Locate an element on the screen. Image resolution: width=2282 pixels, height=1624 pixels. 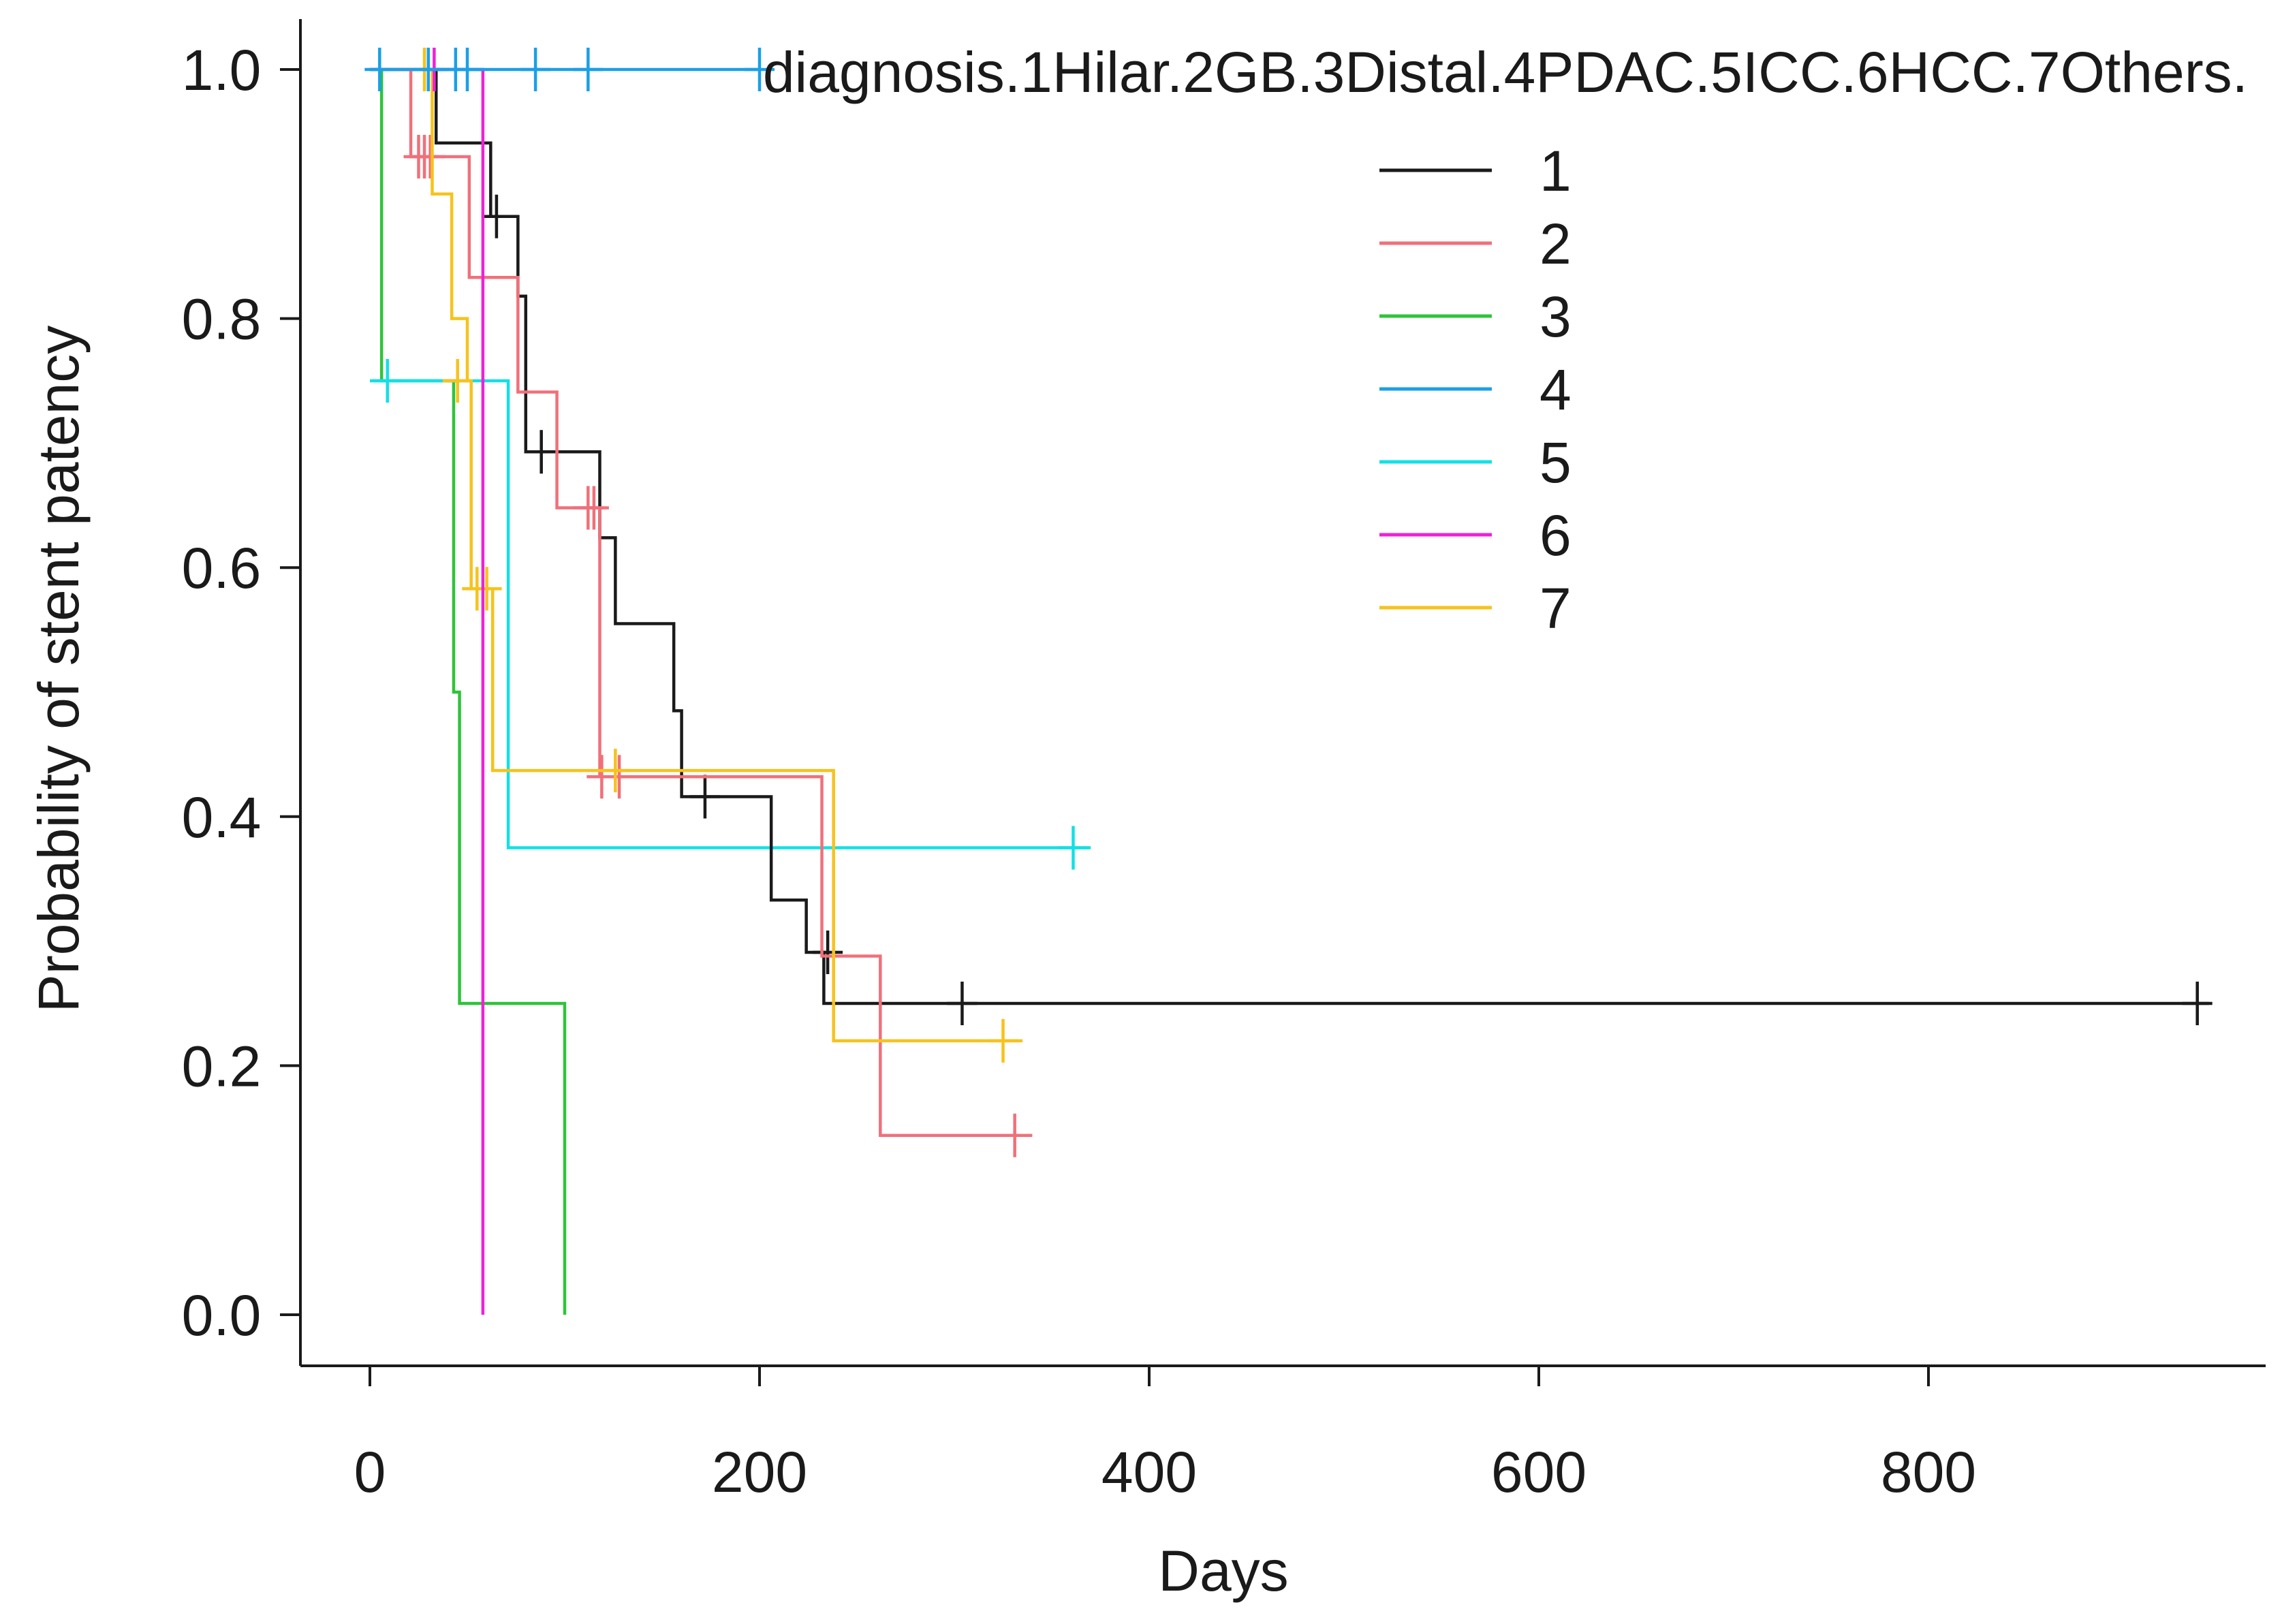
legend-entry-4: 4 is located at coordinates (1475, 390).